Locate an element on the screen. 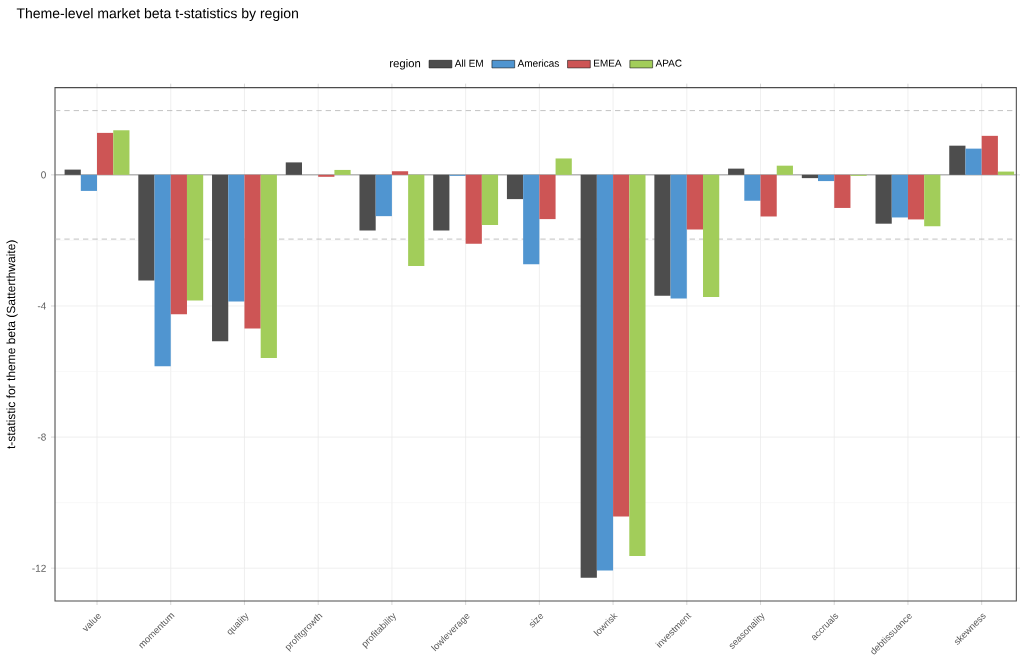 The image size is (1020, 670). y-tick-label: 0 is located at coordinates (43, 175).